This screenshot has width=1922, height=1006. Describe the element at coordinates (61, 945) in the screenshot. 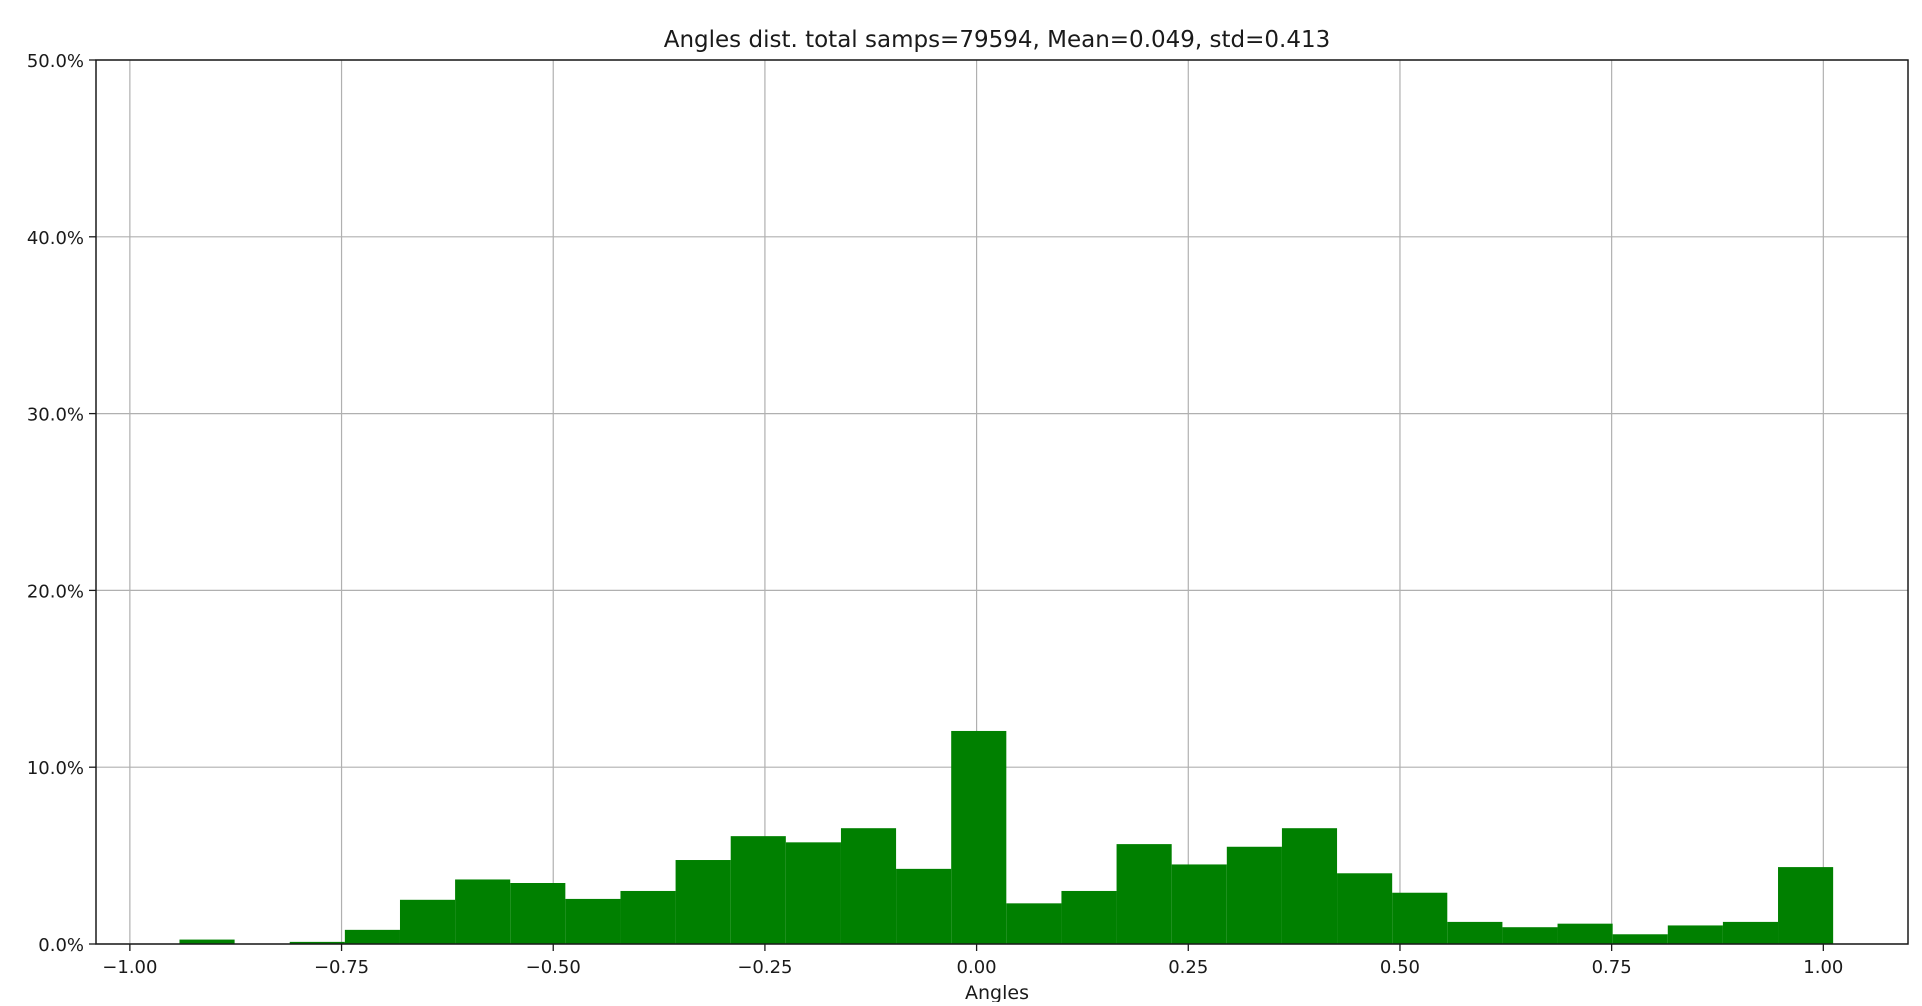

I see `y-tick-label: 0.0%` at that location.